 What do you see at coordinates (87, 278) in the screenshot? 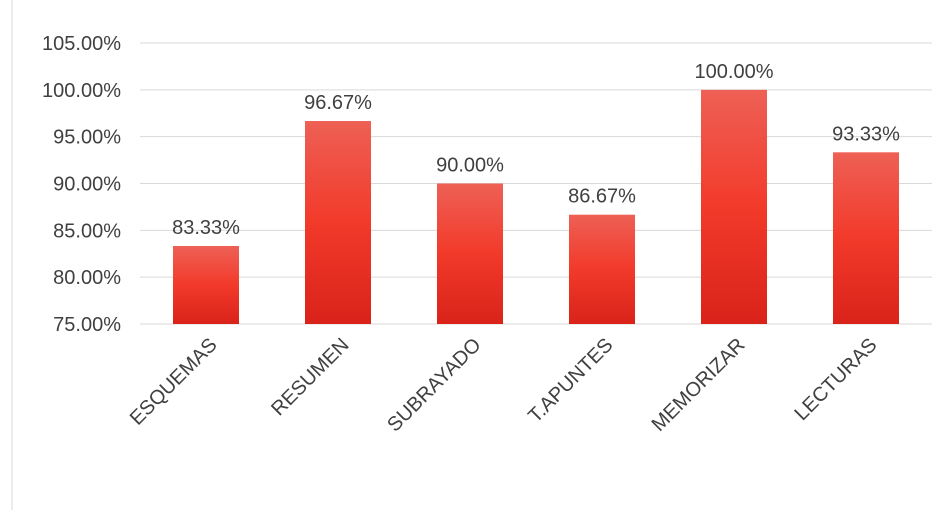
I see `y-tick-label: 80.00%` at bounding box center [87, 278].